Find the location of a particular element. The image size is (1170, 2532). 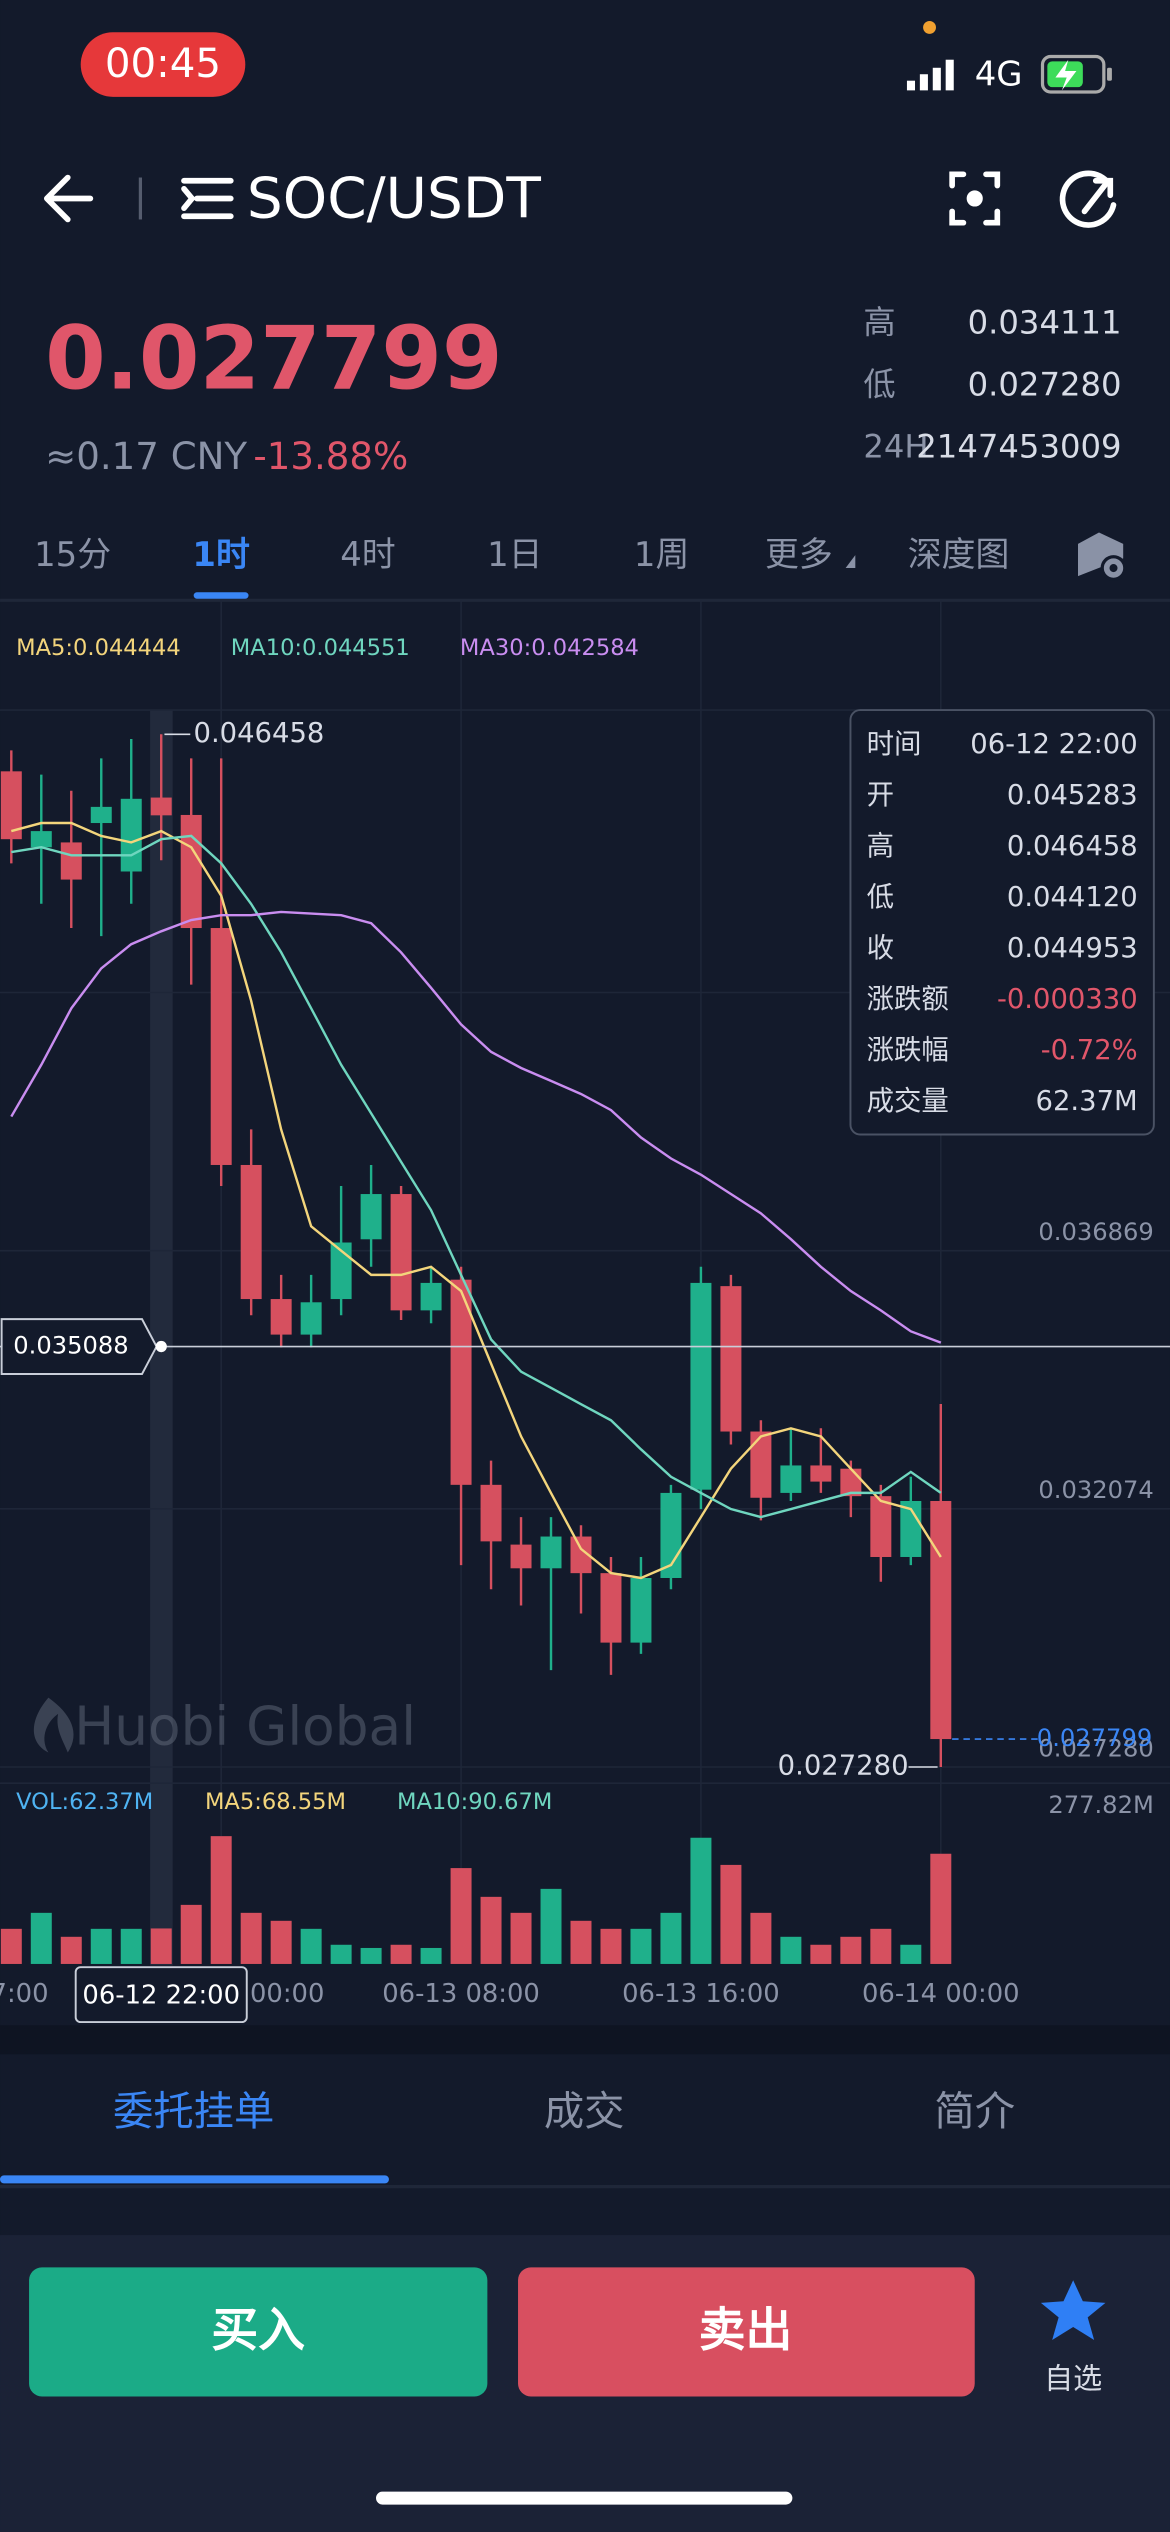

refresh-icon is located at coordinates (1088, 199).